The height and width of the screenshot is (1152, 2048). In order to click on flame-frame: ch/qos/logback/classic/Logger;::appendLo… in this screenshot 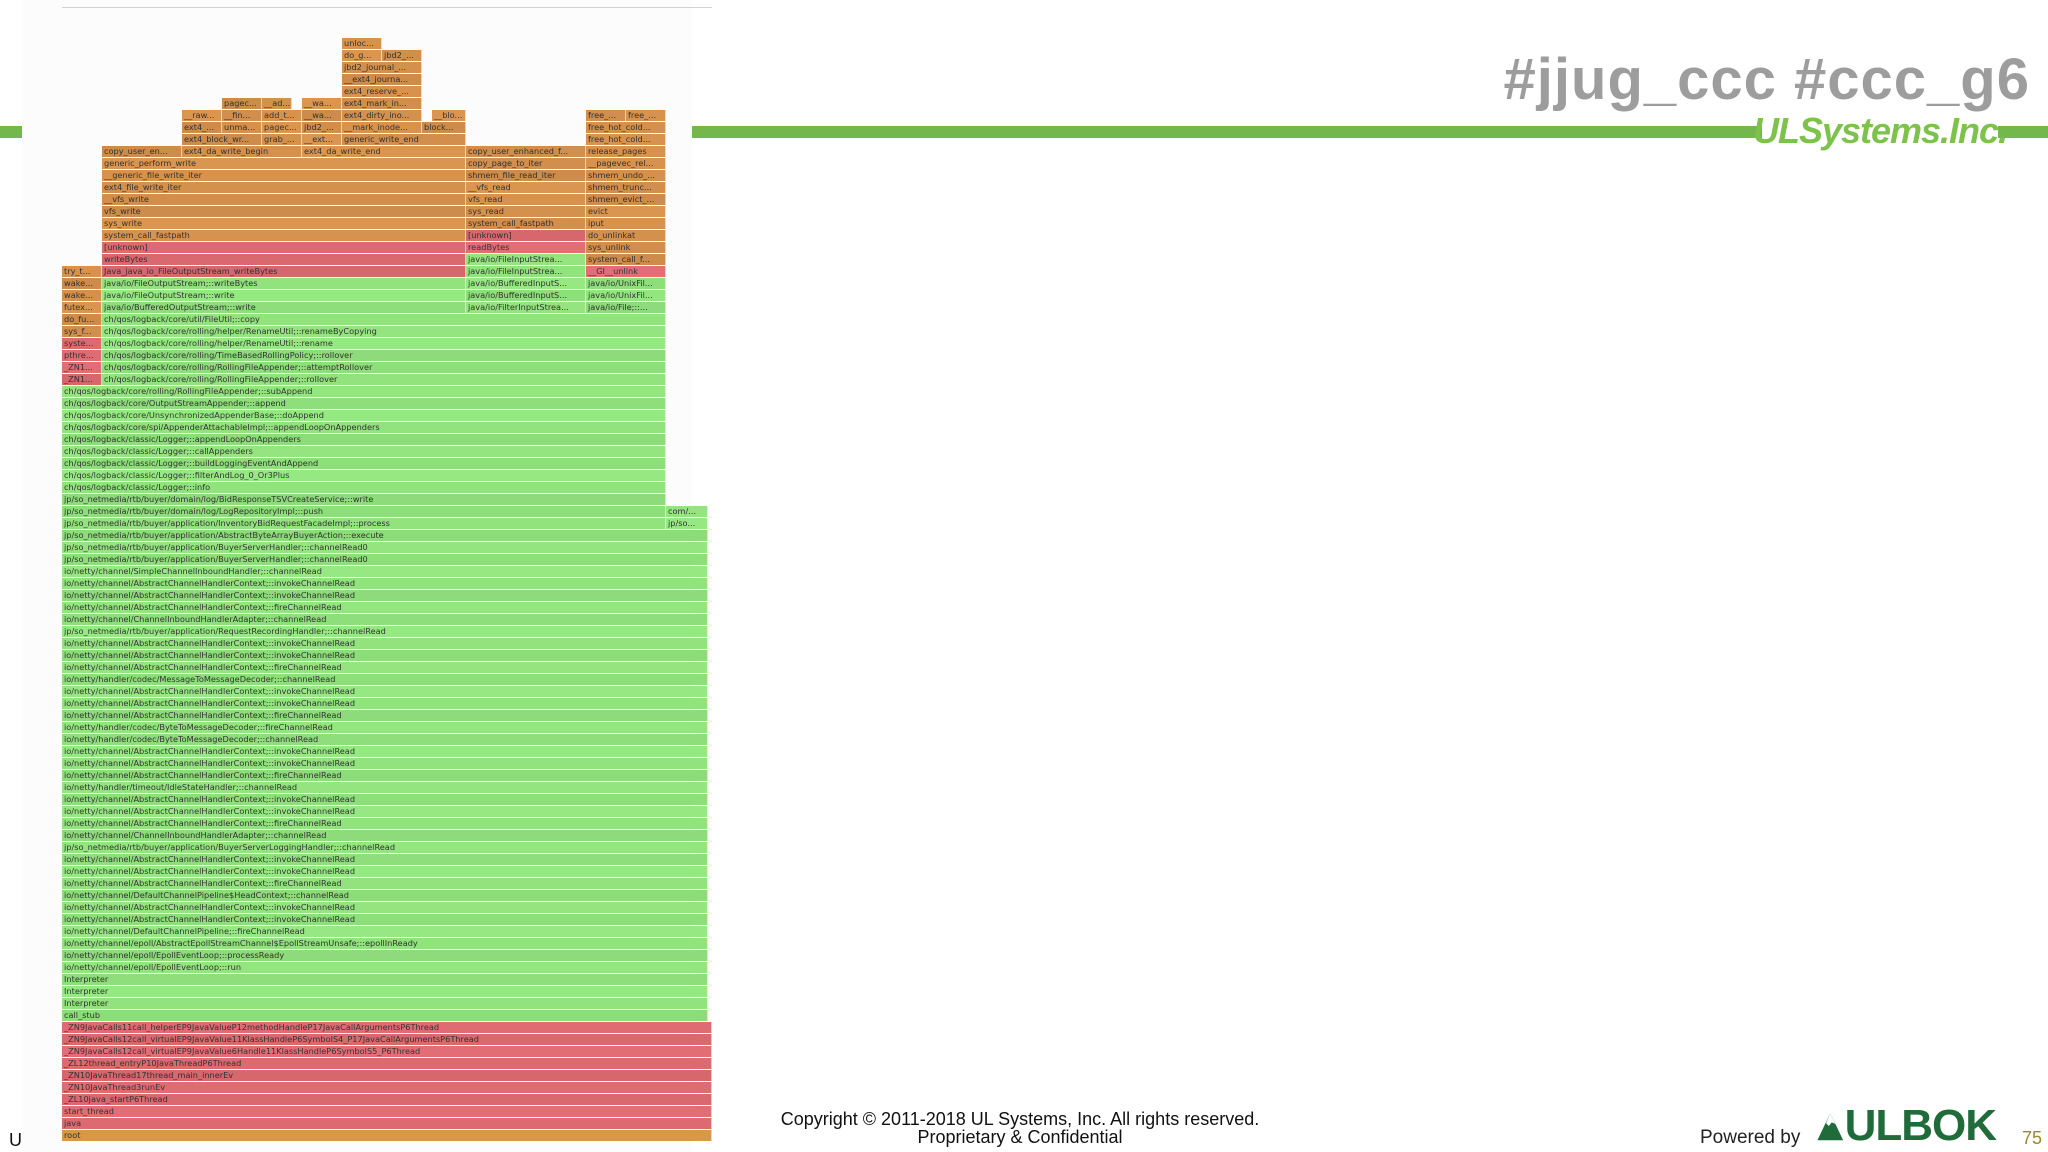, I will do `click(364, 439)`.